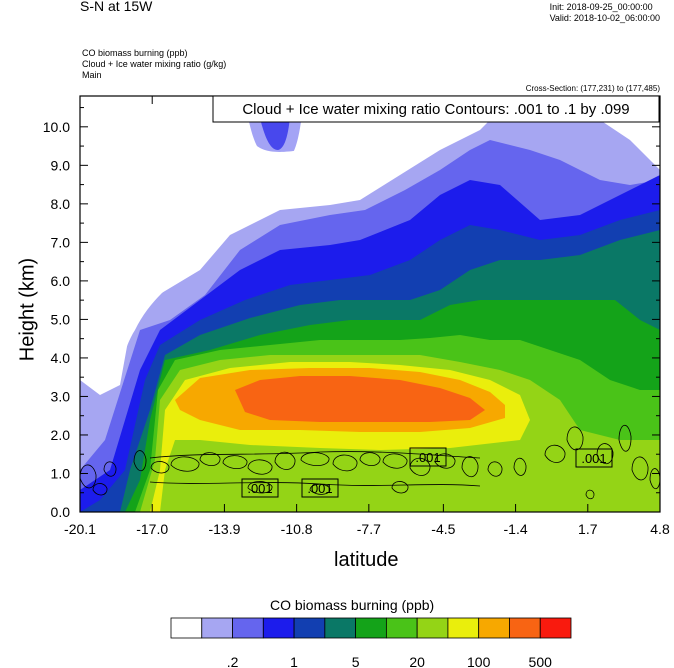 The image size is (674, 668). What do you see at coordinates (592, 88) in the screenshot?
I see `cross-section-label: Cross-Section: (177,231) to (177,485)` at bounding box center [592, 88].